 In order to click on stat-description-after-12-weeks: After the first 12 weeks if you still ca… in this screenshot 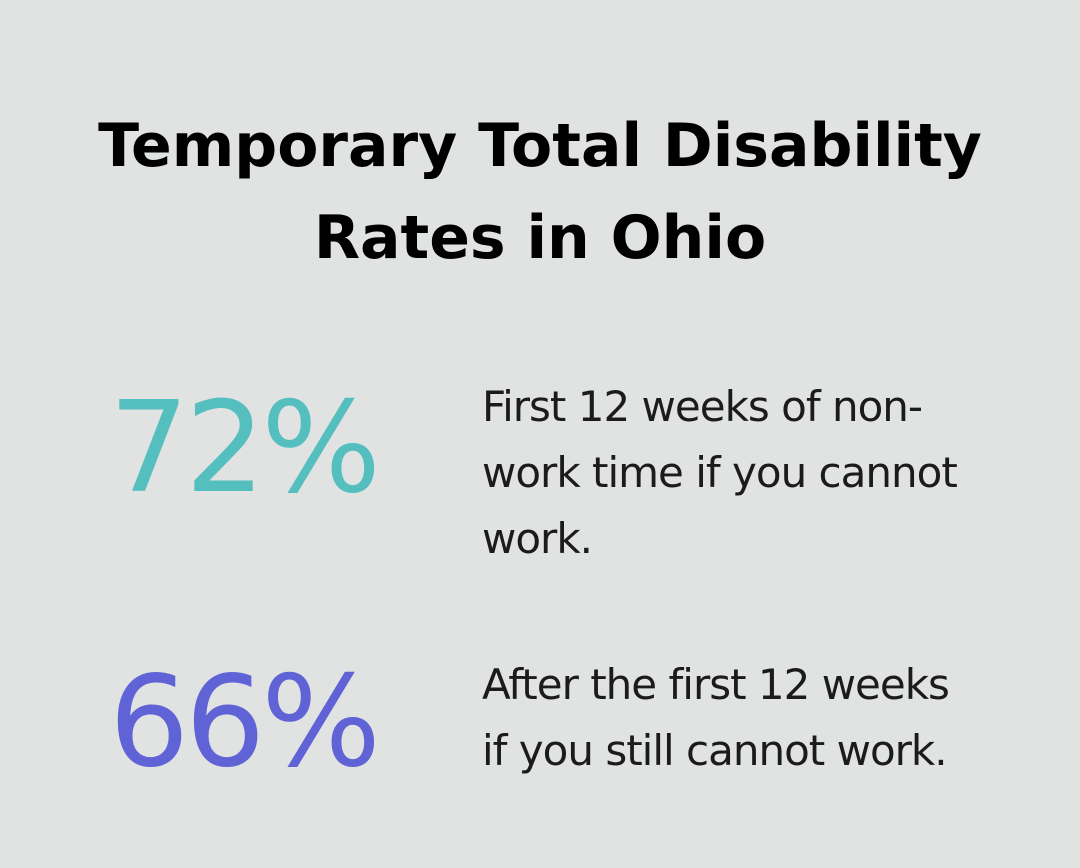, I will do `click(762, 718)`.